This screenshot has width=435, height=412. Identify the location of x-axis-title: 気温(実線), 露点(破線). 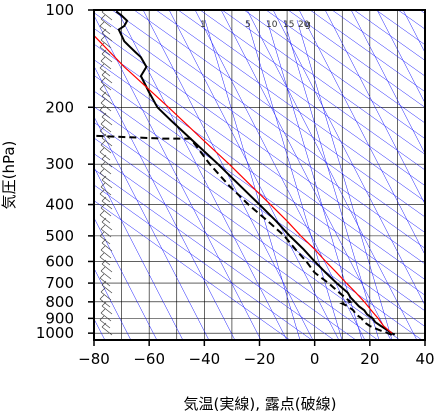
(260, 403).